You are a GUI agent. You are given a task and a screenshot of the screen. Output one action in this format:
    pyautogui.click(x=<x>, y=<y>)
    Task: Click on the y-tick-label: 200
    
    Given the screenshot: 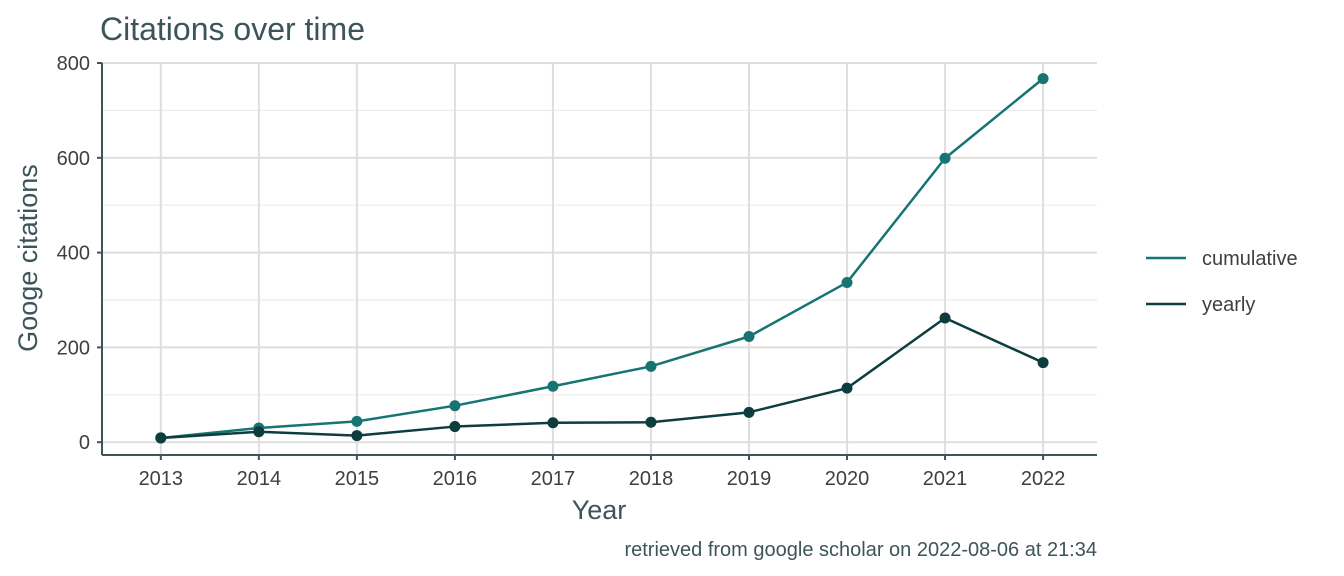 What is the action you would take?
    pyautogui.click(x=73, y=348)
    